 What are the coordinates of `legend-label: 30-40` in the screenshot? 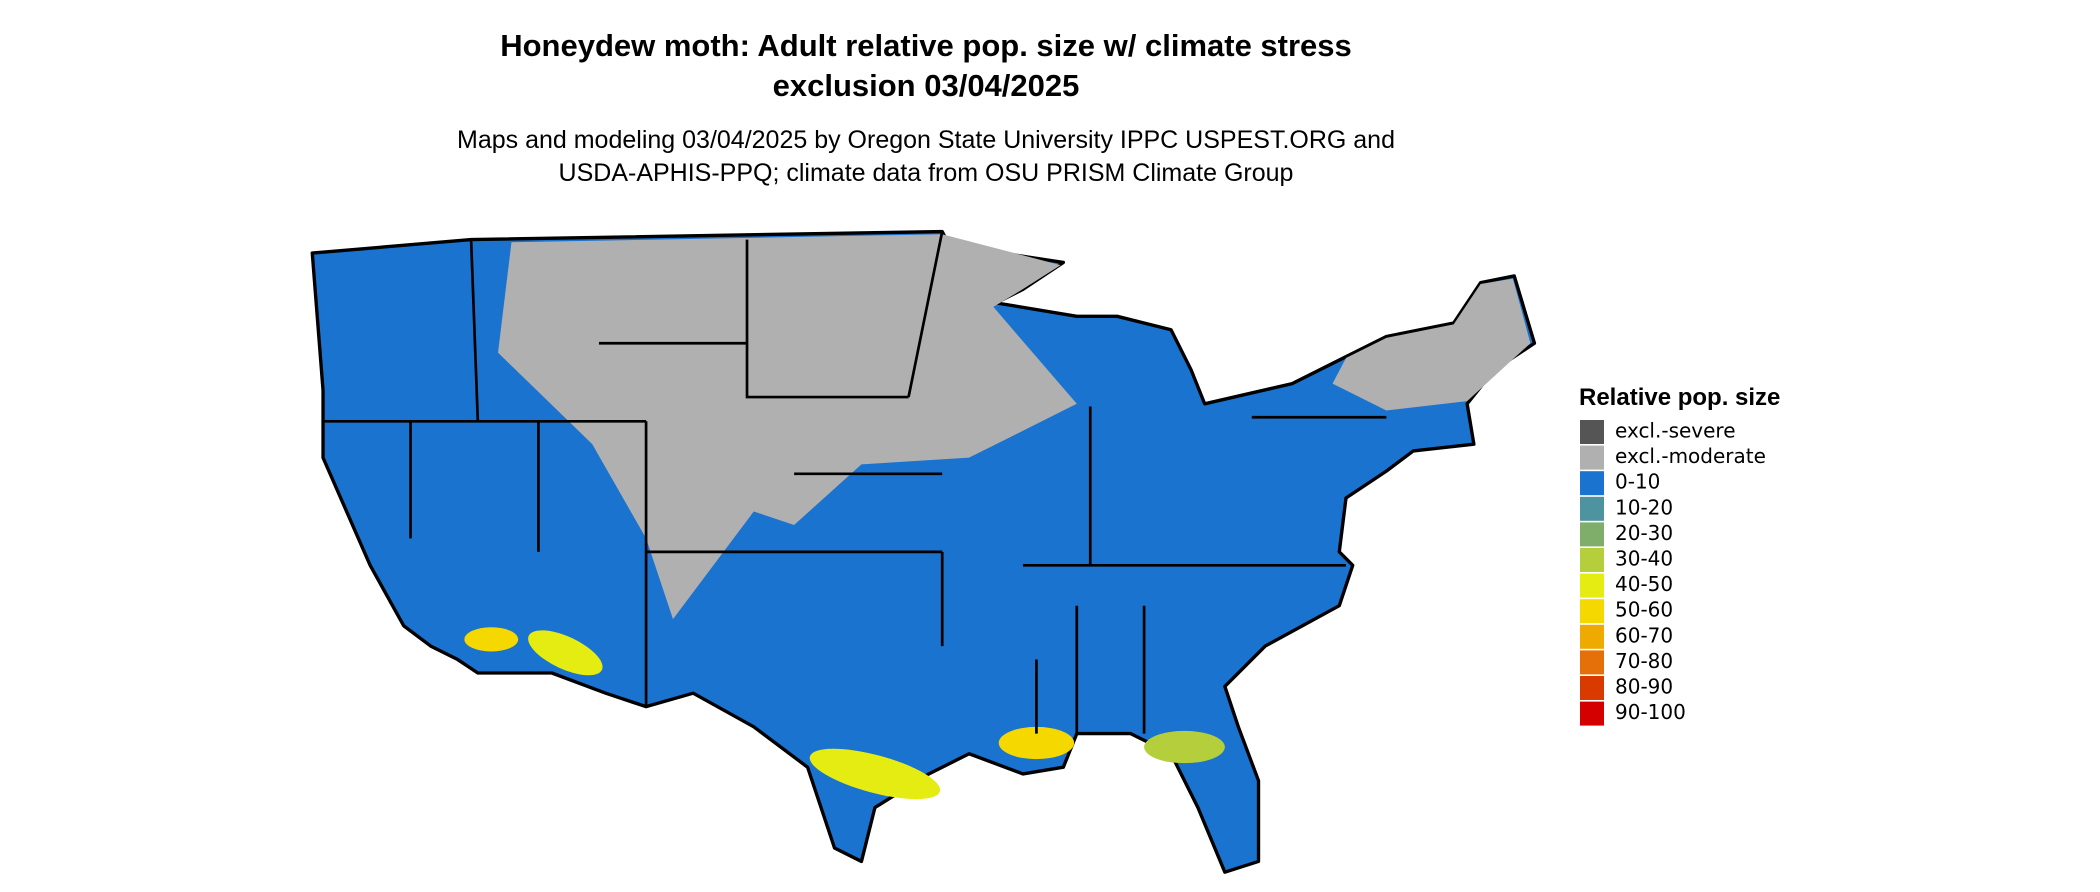 It's located at (1644, 559).